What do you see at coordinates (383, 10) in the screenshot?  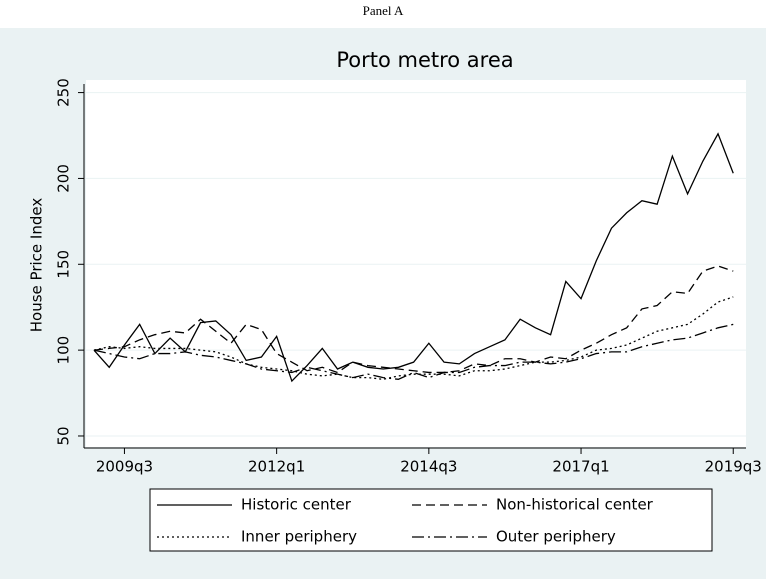 I see `panel-label: Panel A` at bounding box center [383, 10].